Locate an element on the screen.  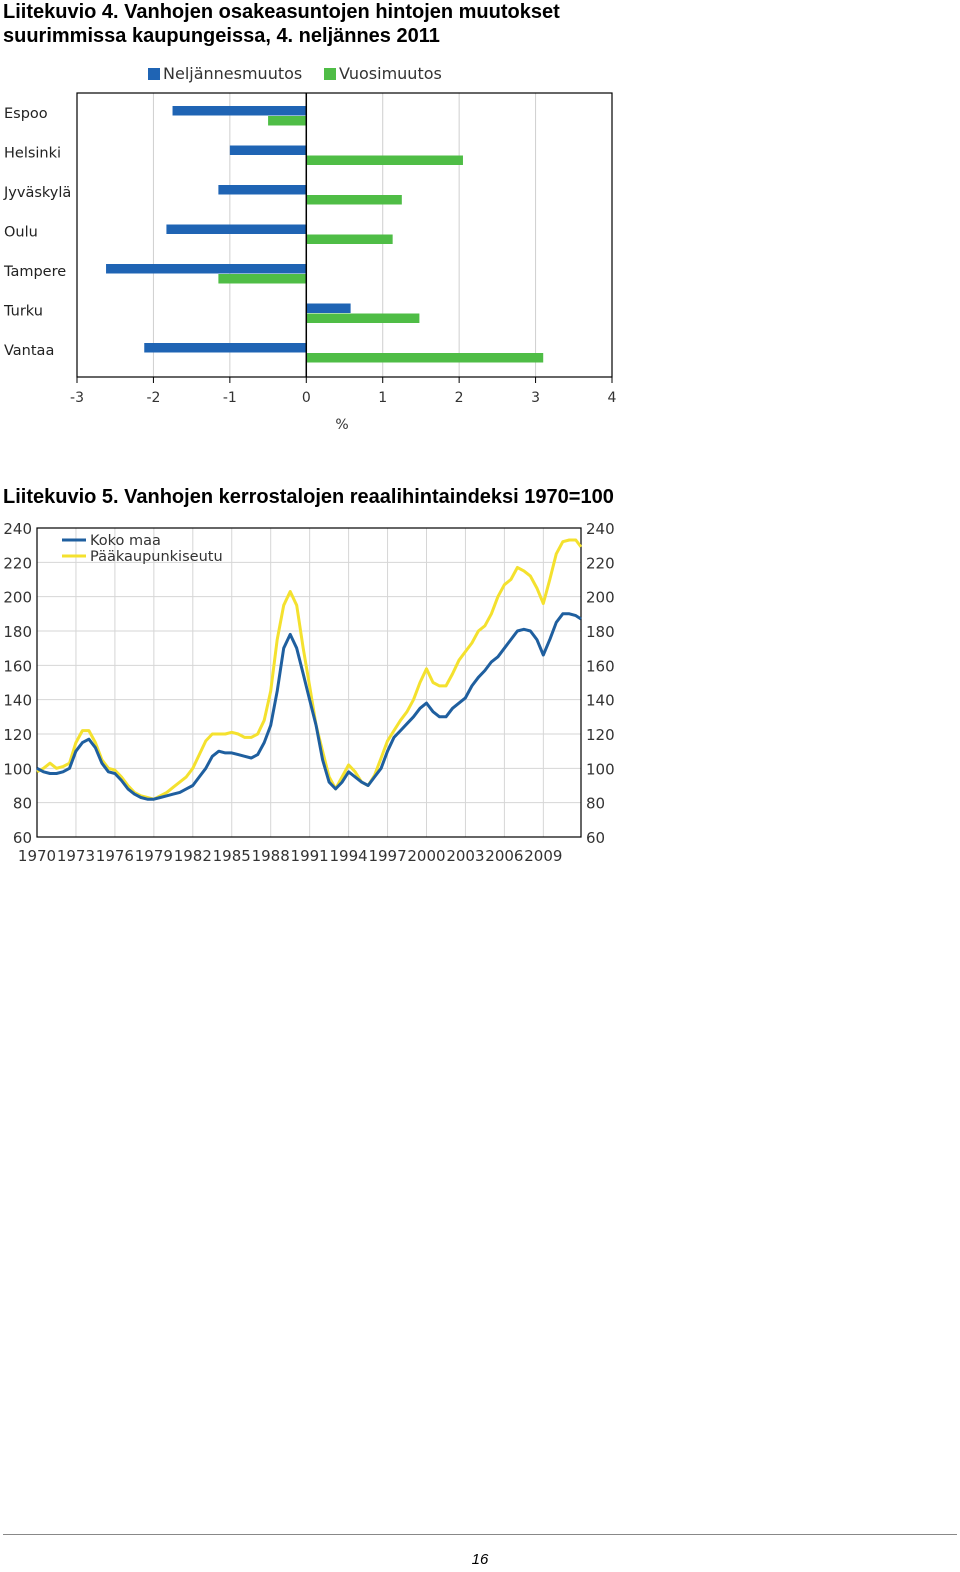
x-tick-label: 2003 is located at coordinates (465, 856).